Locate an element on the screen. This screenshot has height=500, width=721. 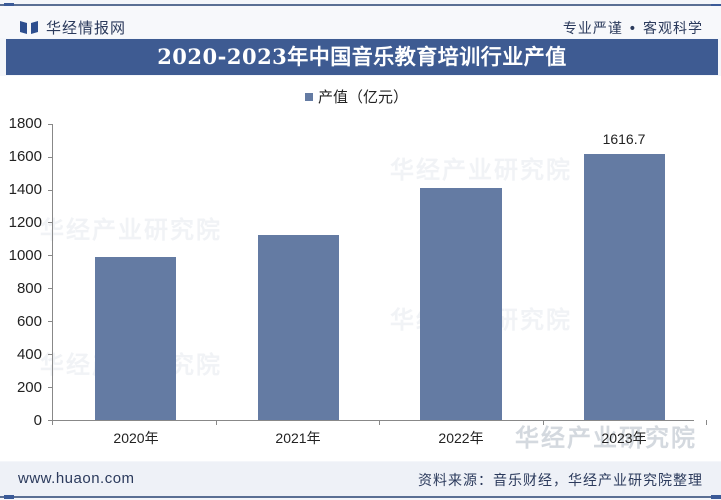
source-note: 资料来源：音乐财经，华经产业研究院整理 is located at coordinates (560, 481).